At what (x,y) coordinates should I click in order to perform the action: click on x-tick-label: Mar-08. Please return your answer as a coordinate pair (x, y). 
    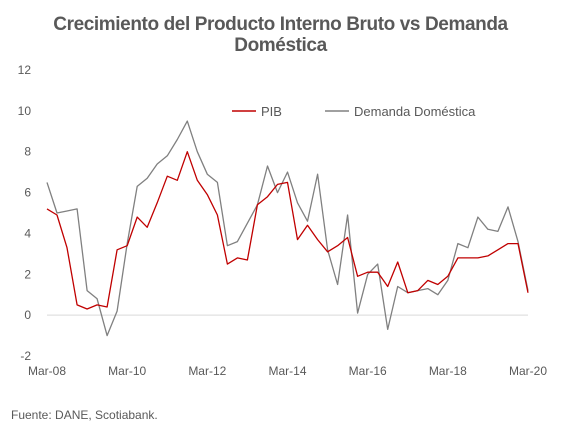
    Looking at the image, I should click on (47, 371).